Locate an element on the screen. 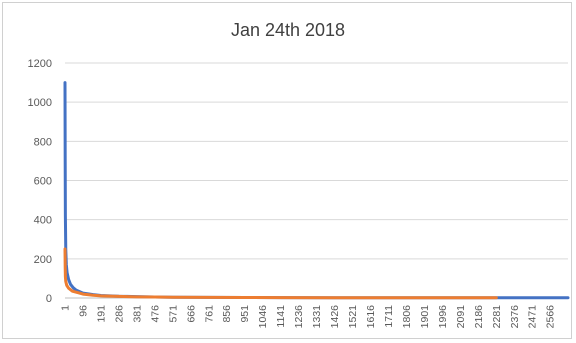 Image resolution: width=576 pixels, height=343 pixels. x-tick-label: 2281 is located at coordinates (497, 317).